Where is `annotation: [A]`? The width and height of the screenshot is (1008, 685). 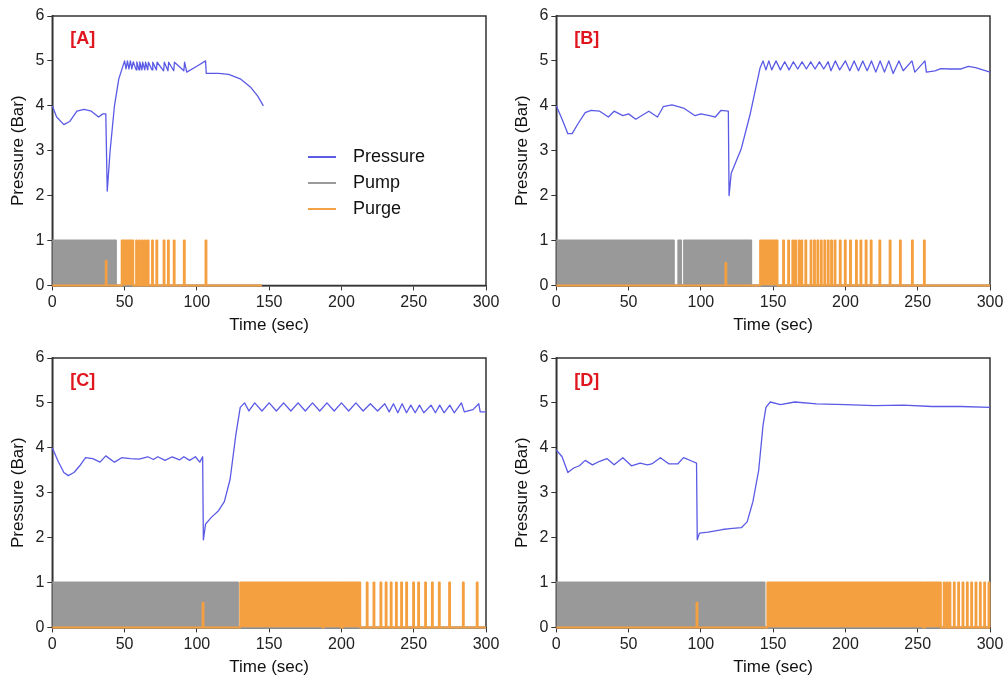
annotation: [A] is located at coordinates (83, 37).